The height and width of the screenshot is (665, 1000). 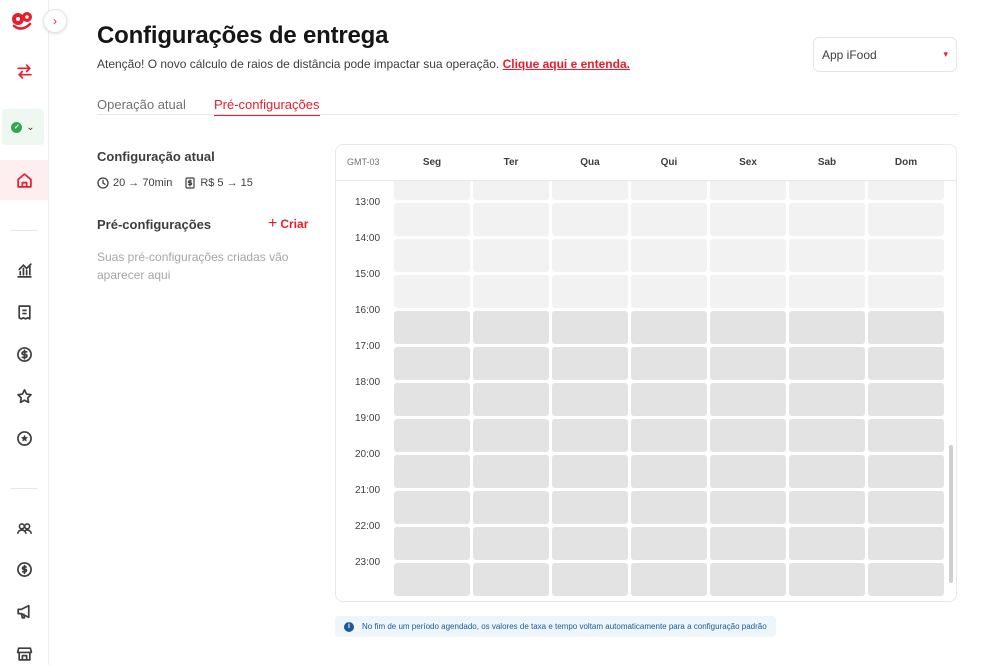 I want to click on store-status-toggle: ✓ ⌄, so click(x=23, y=127).